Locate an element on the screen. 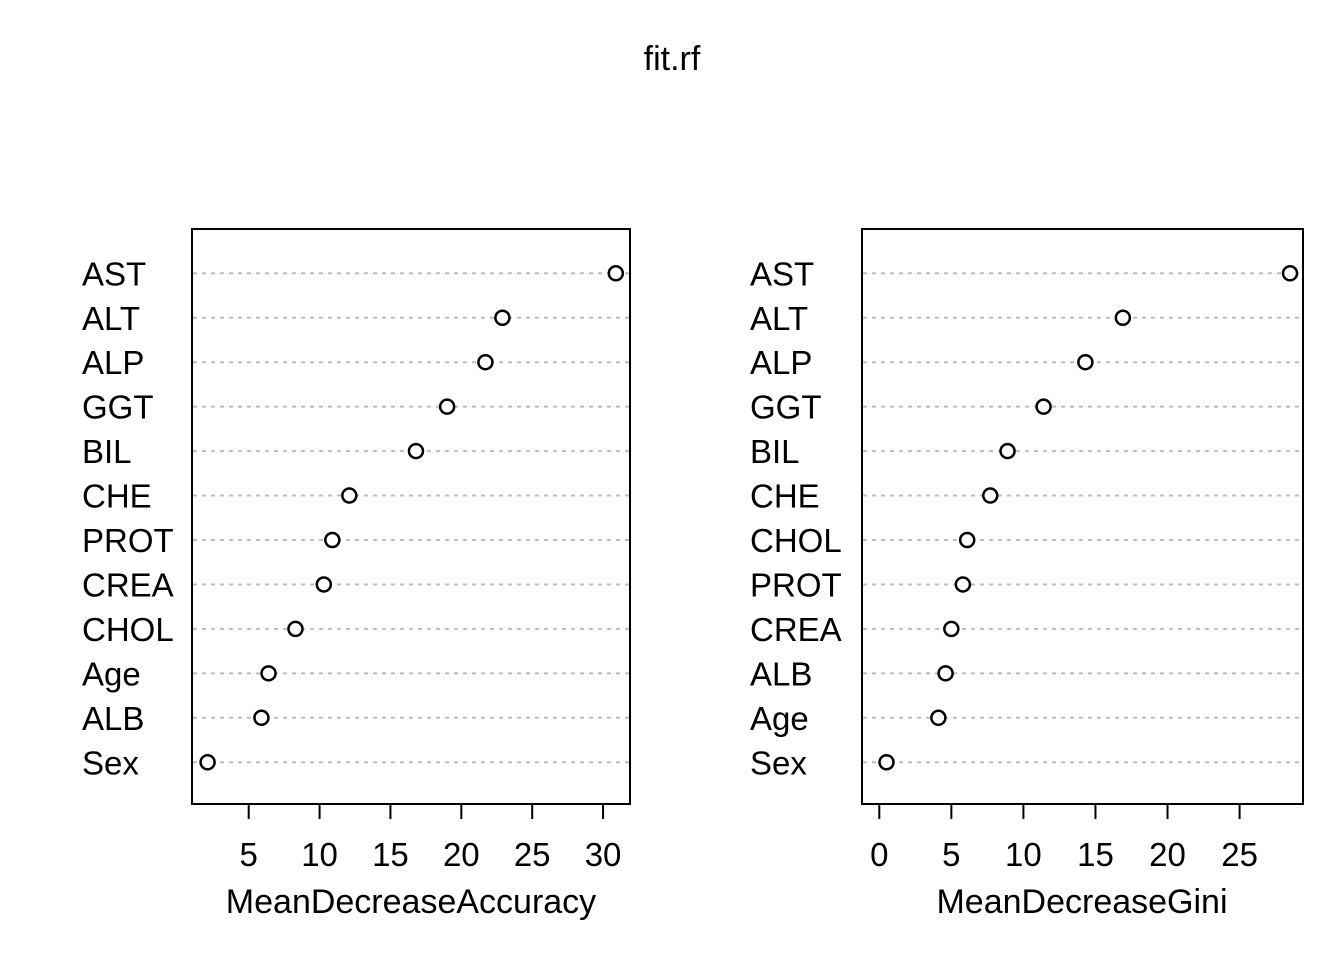 The image size is (1344, 960). x-tick-label: 30 is located at coordinates (603, 854).